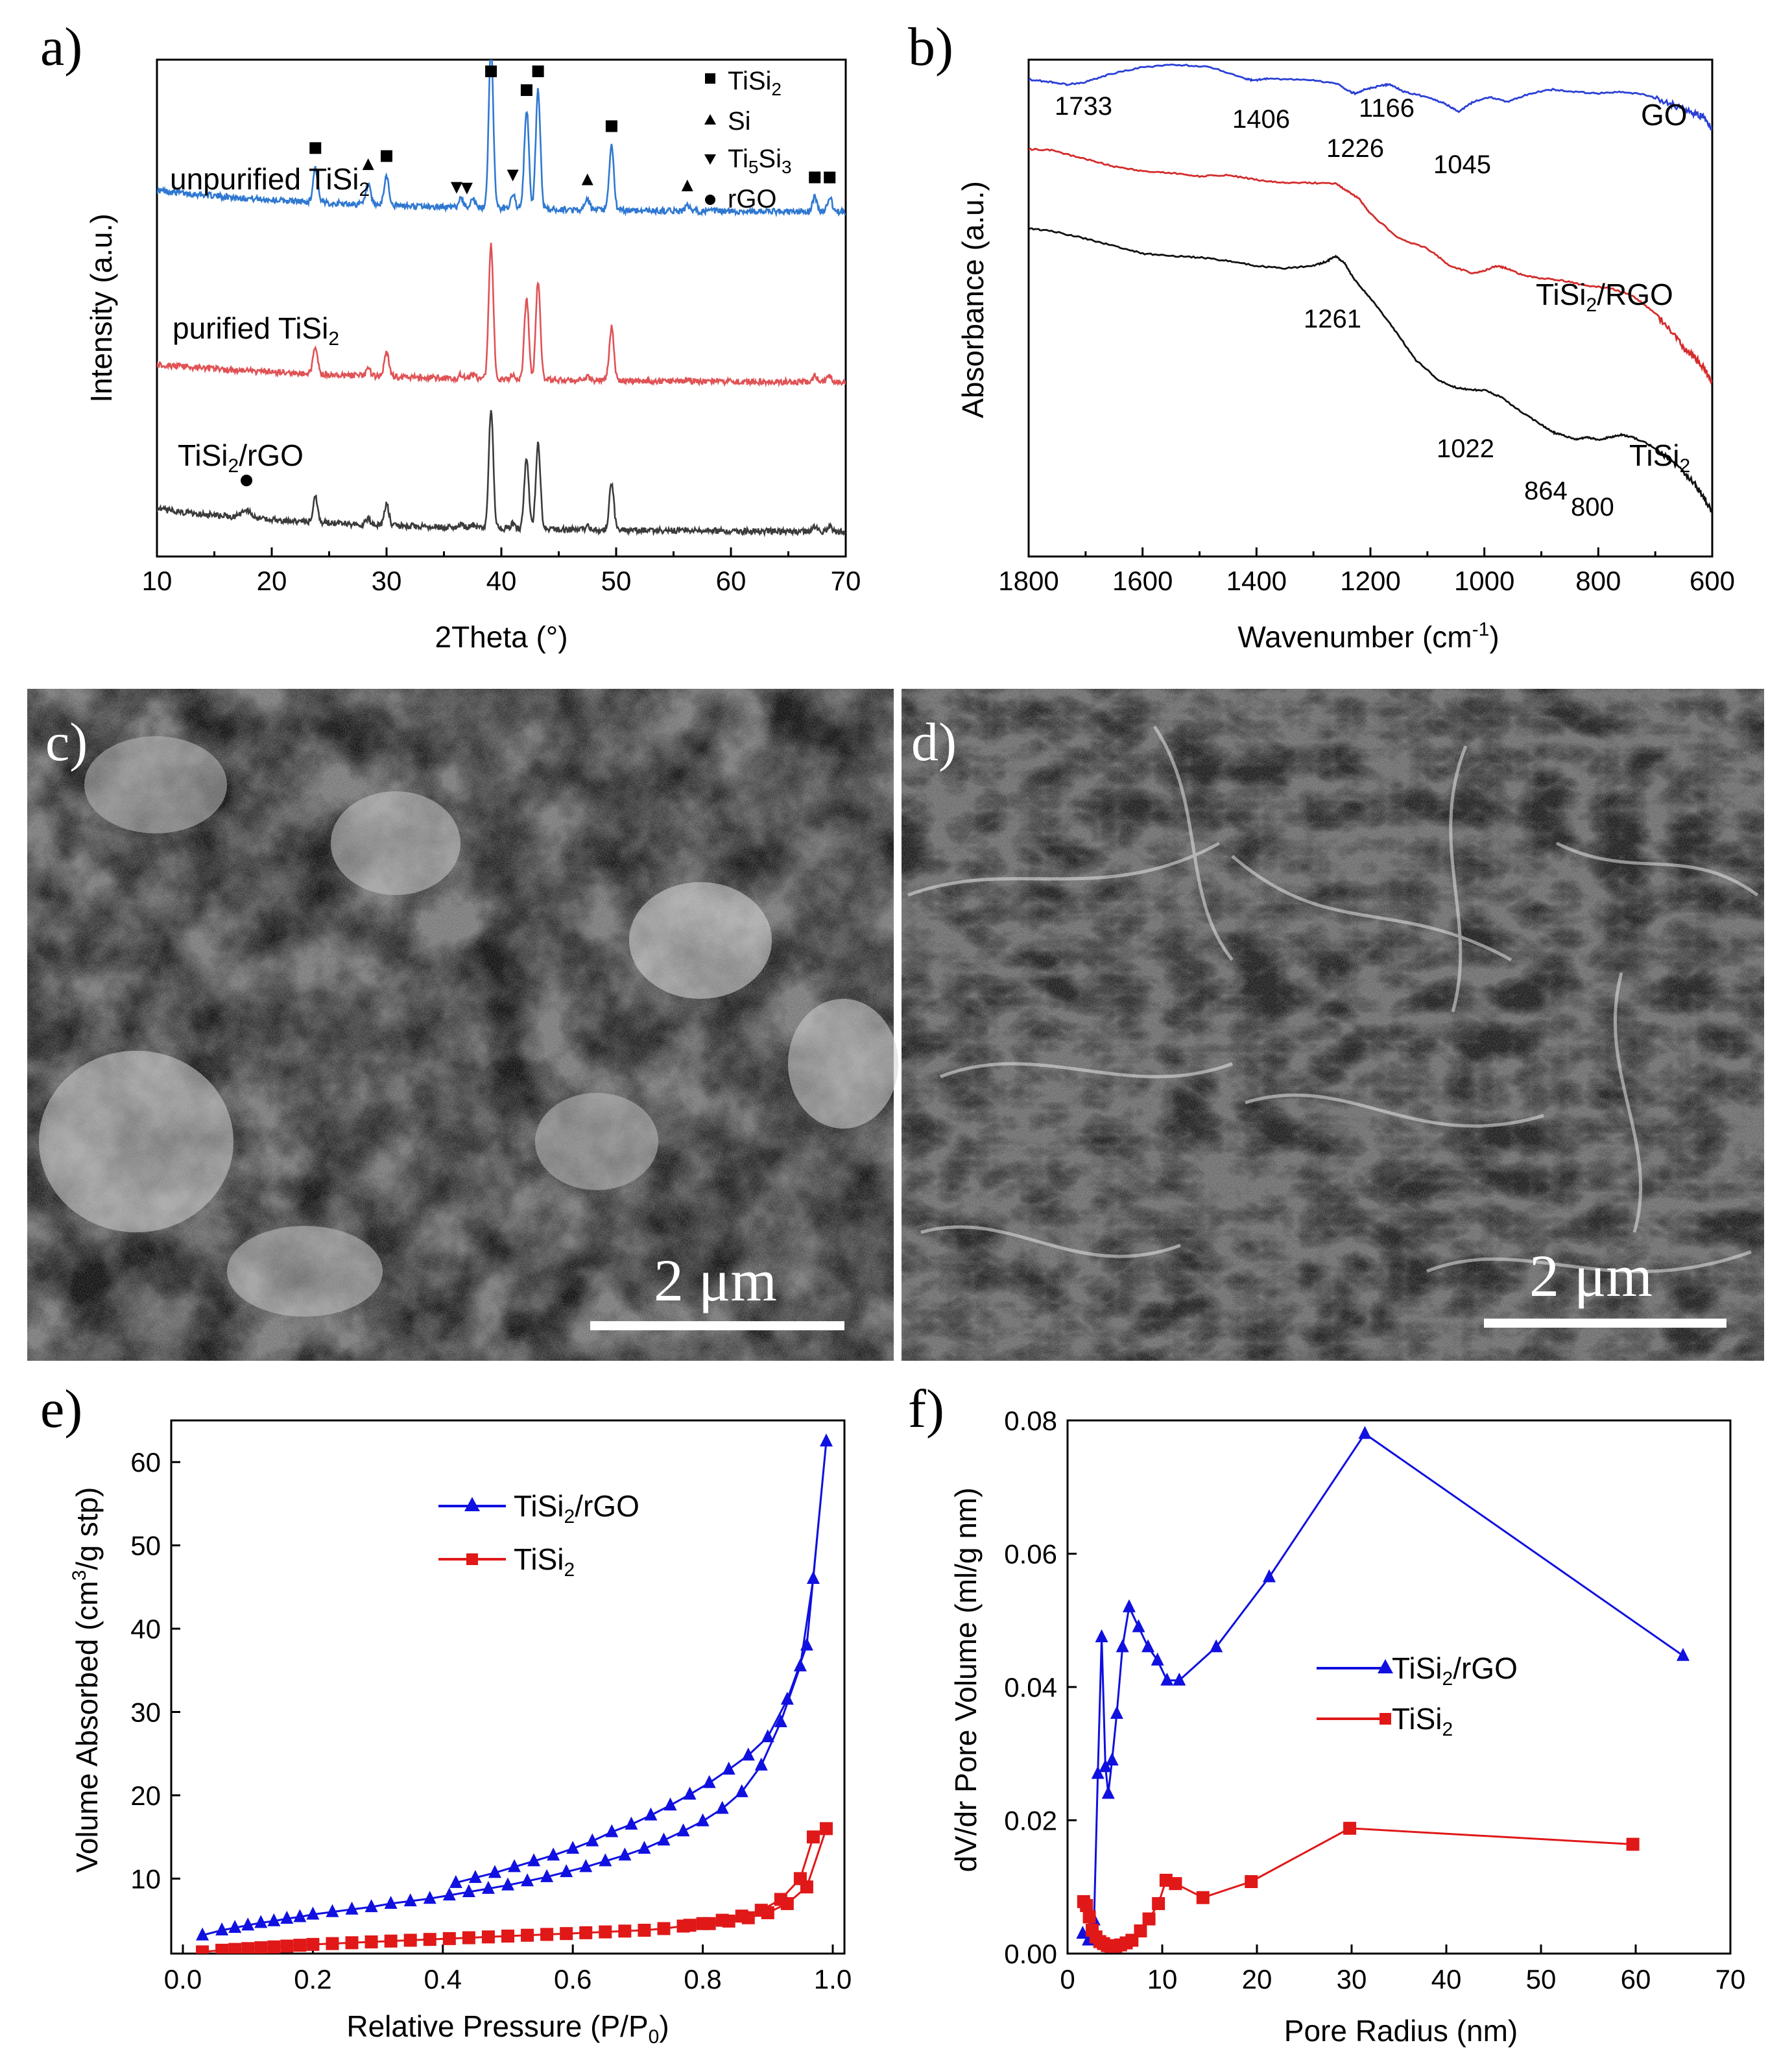 This screenshot has height=2058, width=1792. What do you see at coordinates (514, 1694) in the screenshot?
I see `panel-e-series` at bounding box center [514, 1694].